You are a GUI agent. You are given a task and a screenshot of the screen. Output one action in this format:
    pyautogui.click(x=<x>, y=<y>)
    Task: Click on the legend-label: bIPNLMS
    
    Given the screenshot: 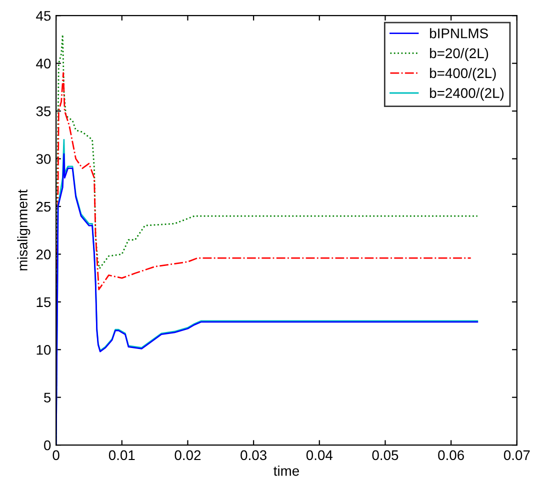 What is the action you would take?
    pyautogui.click(x=459, y=33)
    